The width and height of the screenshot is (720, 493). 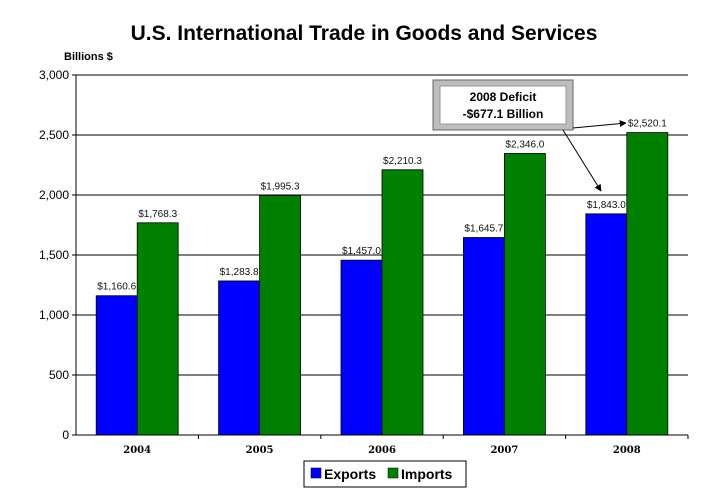 I want to click on x-tick-label-2008: 2008, so click(x=627, y=450).